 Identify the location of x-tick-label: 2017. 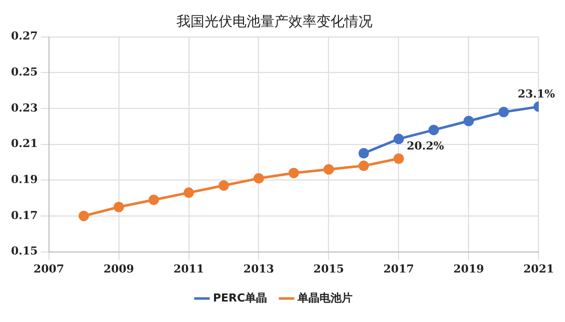
(398, 269).